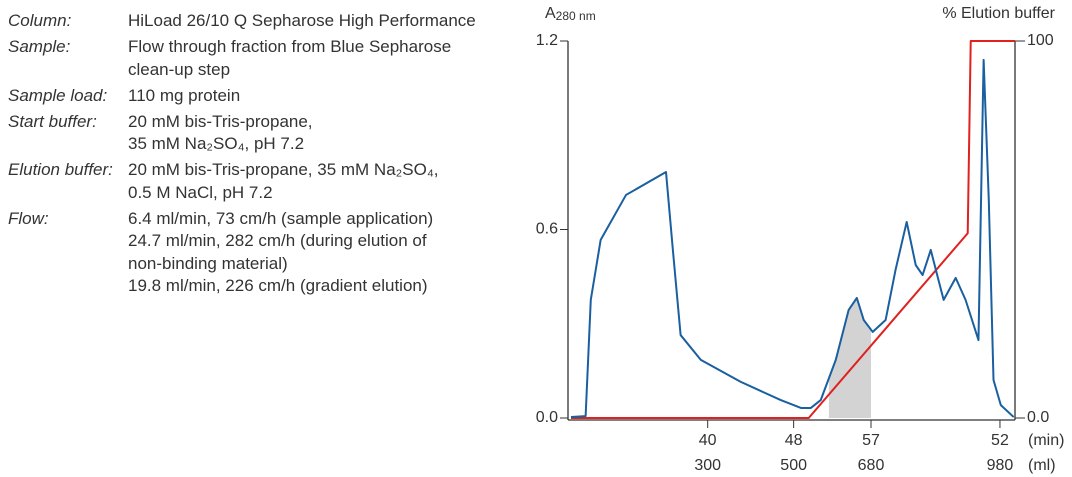 The height and width of the screenshot is (477, 1072). What do you see at coordinates (283, 169) in the screenshot?
I see `condition-line: 20 mM bis-Tris-propane, 35 mM Na₂SO₄,` at bounding box center [283, 169].